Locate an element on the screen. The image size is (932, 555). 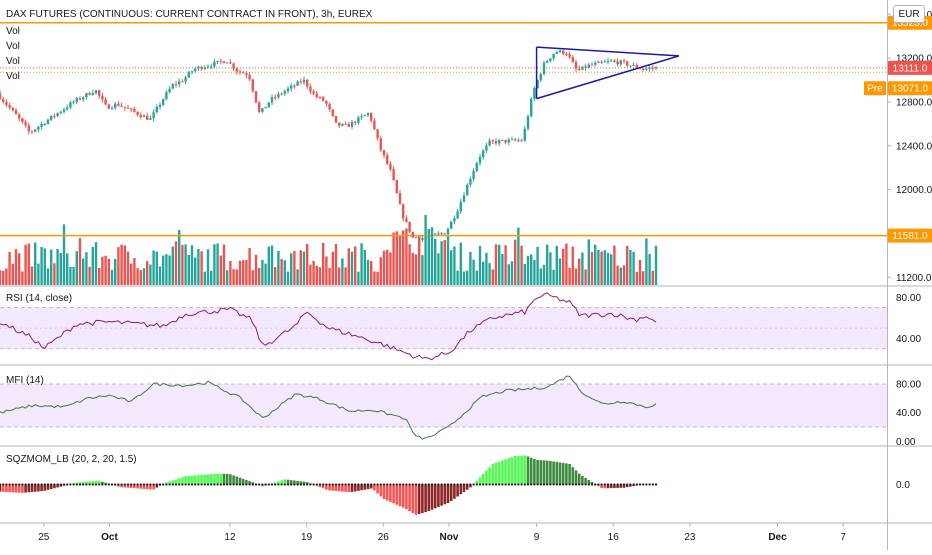
resistance-price-tag: 13523.0 is located at coordinates (910, 23).